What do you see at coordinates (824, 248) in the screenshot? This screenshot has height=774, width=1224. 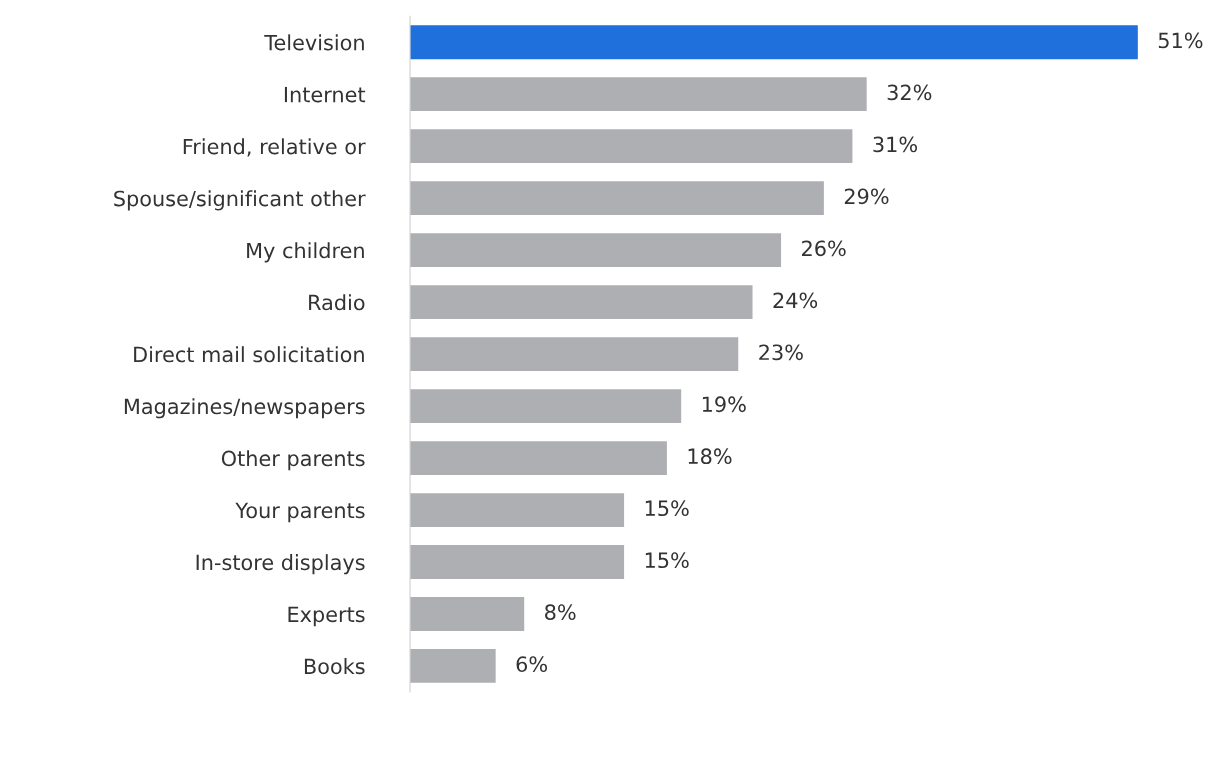 I see `data-label: 26%` at bounding box center [824, 248].